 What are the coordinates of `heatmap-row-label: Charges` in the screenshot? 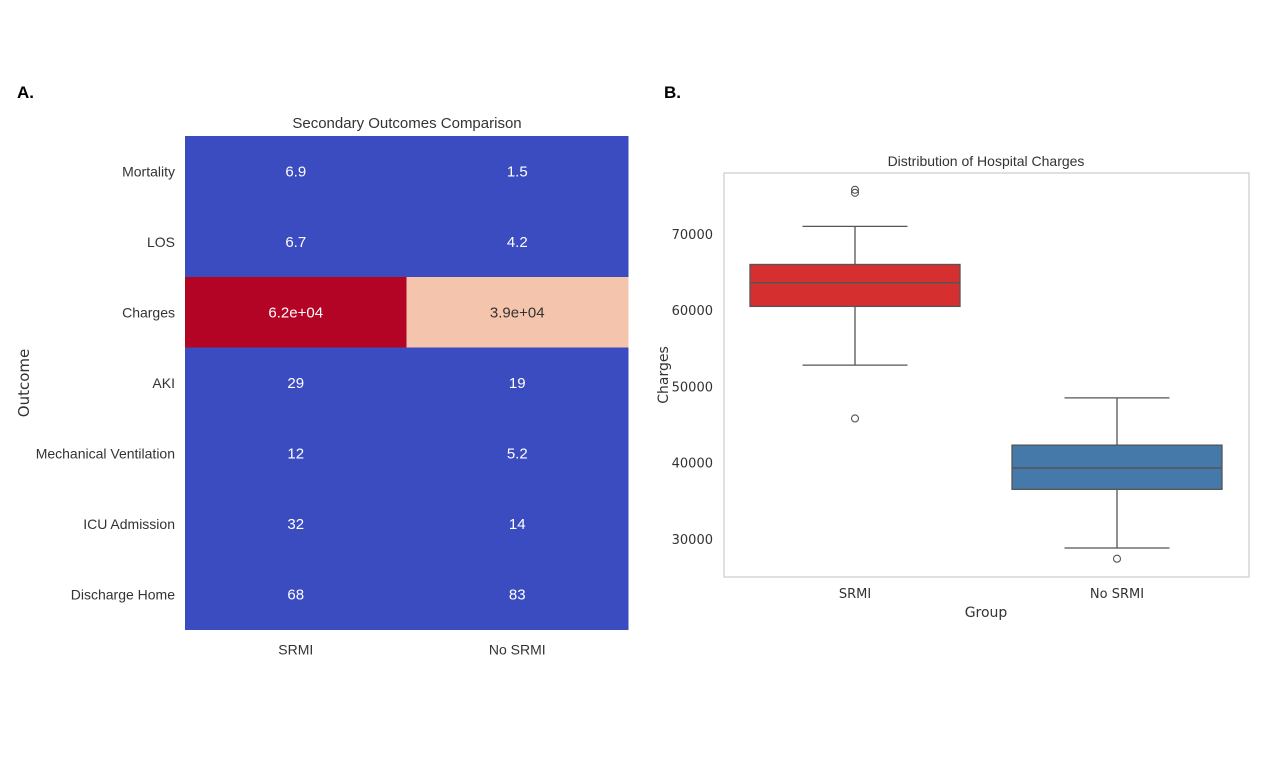 It's located at (148, 312).